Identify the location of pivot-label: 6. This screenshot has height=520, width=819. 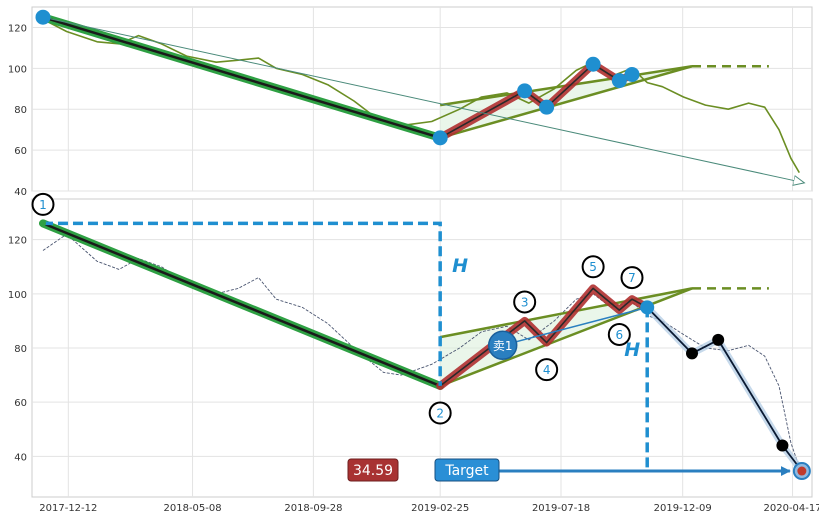
(620, 335).